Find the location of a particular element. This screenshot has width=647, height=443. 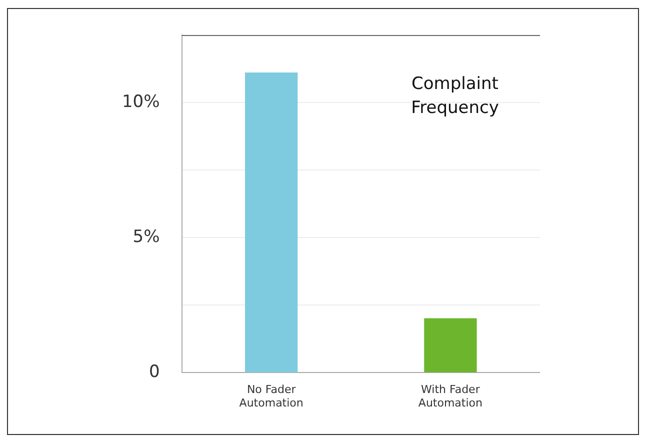

x-tick-label: No Fader Automation is located at coordinates (271, 396).